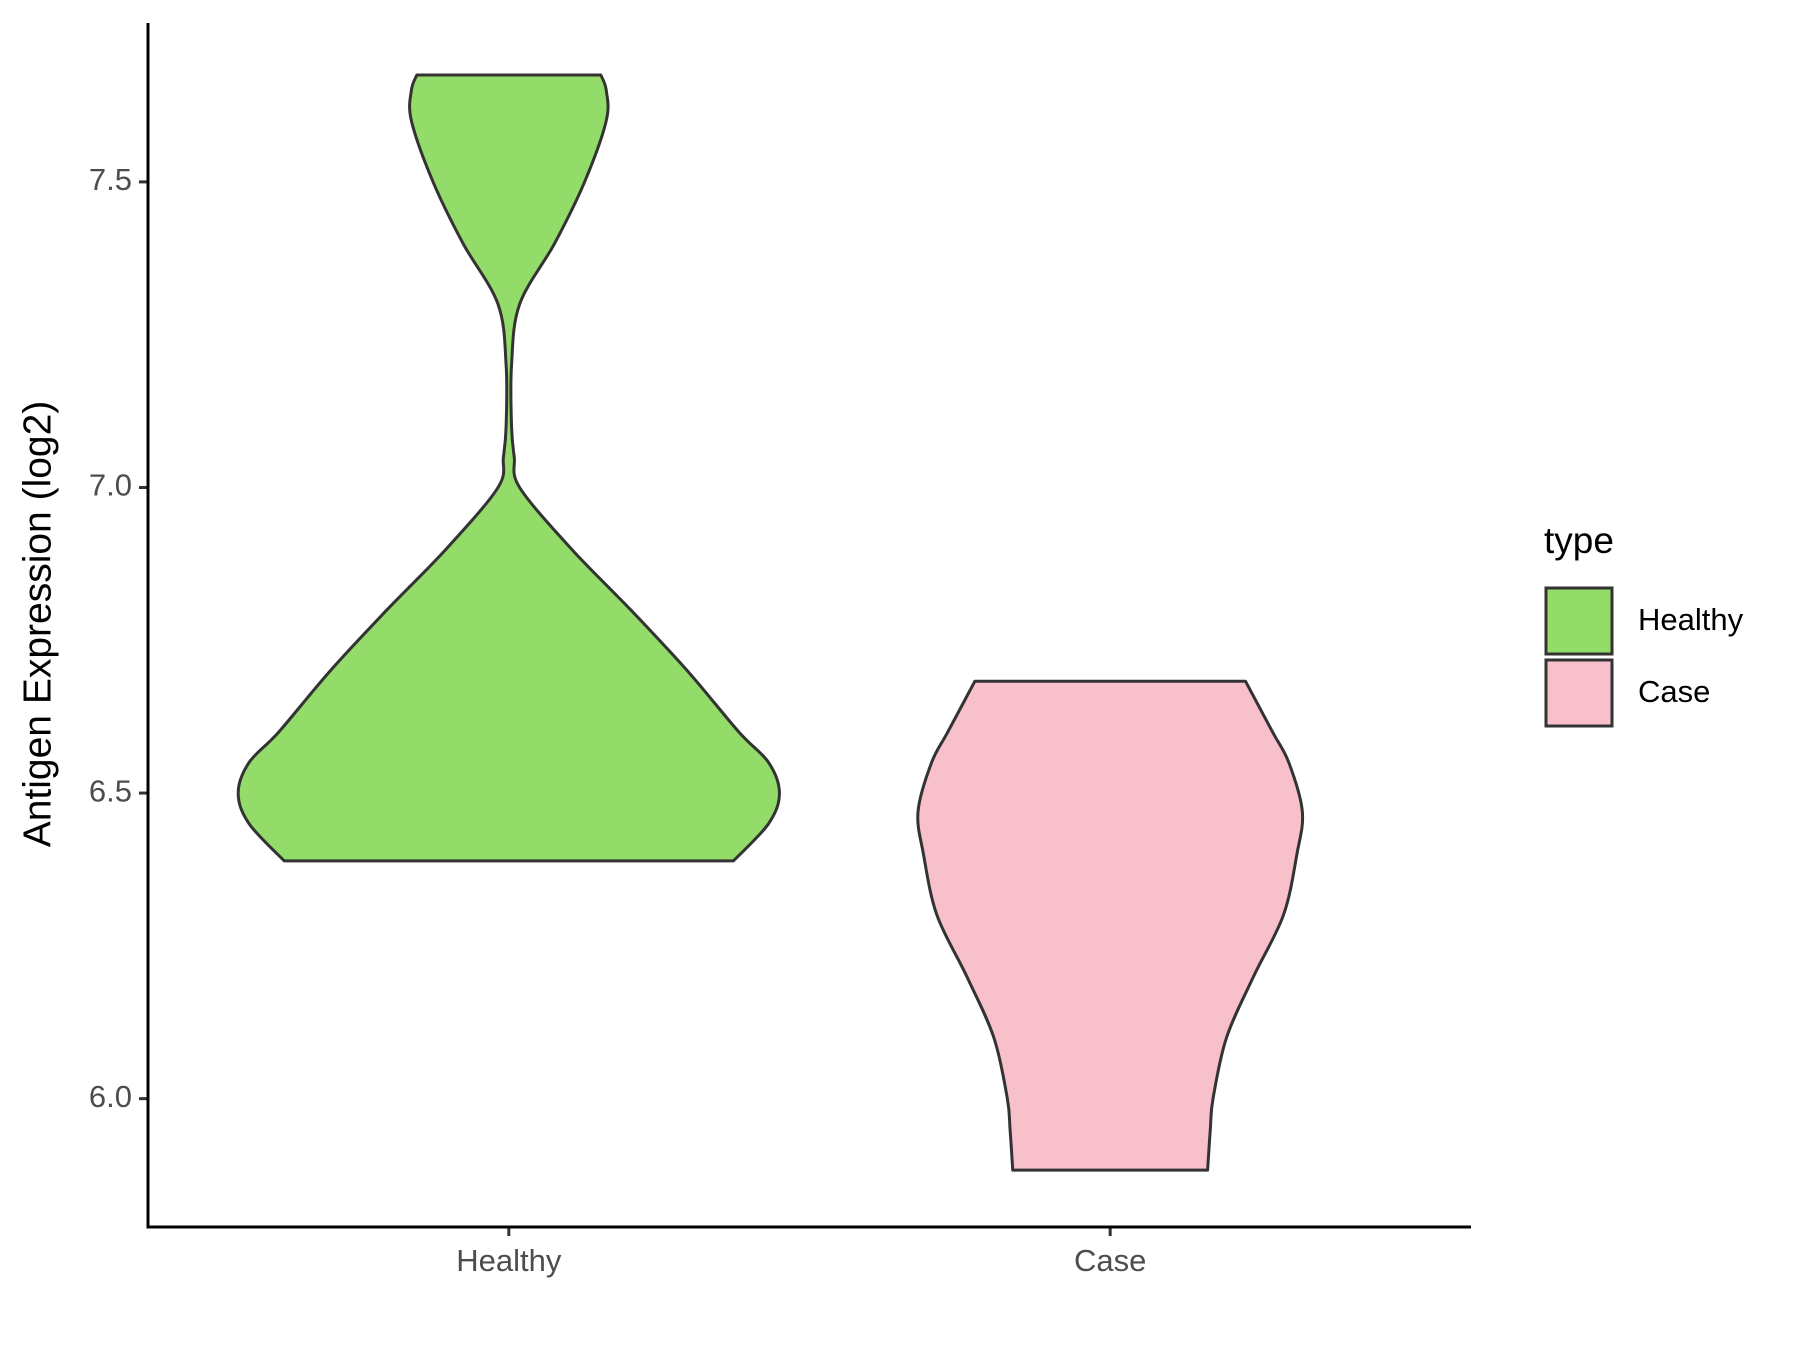  Describe the element at coordinates (1674, 691) in the screenshot. I see `legend-label: Case` at that location.